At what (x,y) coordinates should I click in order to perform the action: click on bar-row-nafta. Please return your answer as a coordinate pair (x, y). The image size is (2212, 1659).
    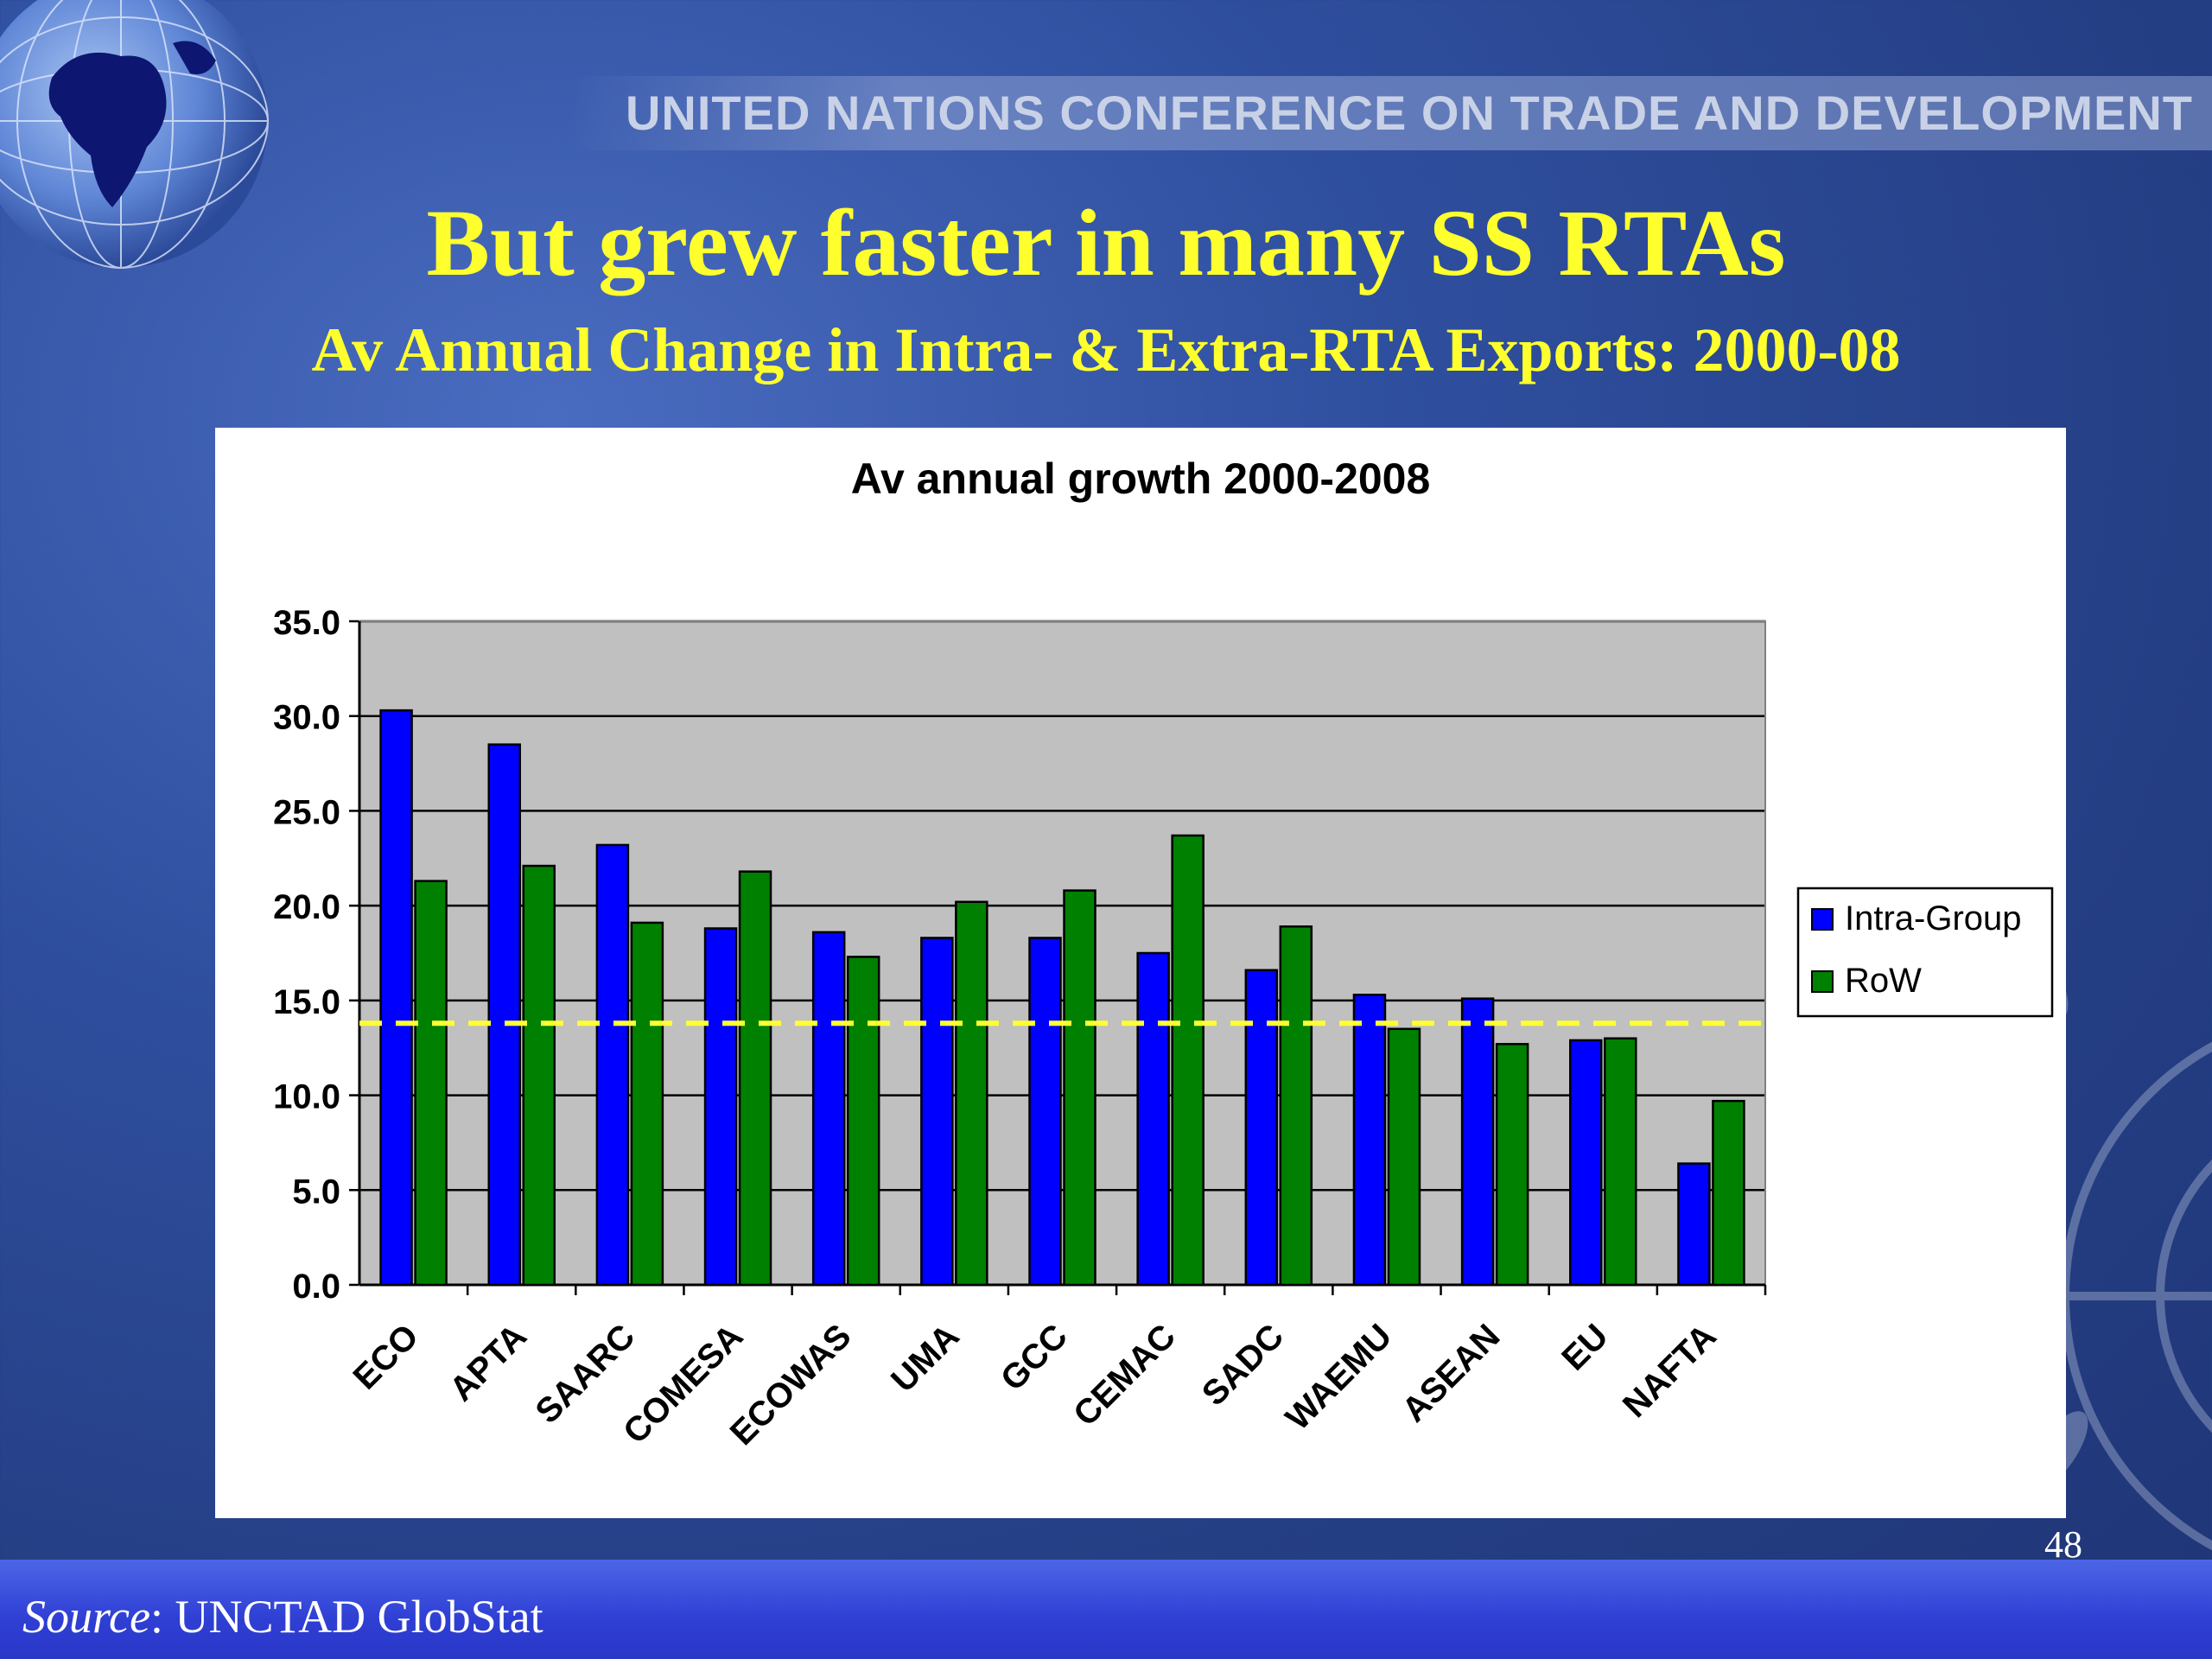
    Looking at the image, I should click on (1728, 1193).